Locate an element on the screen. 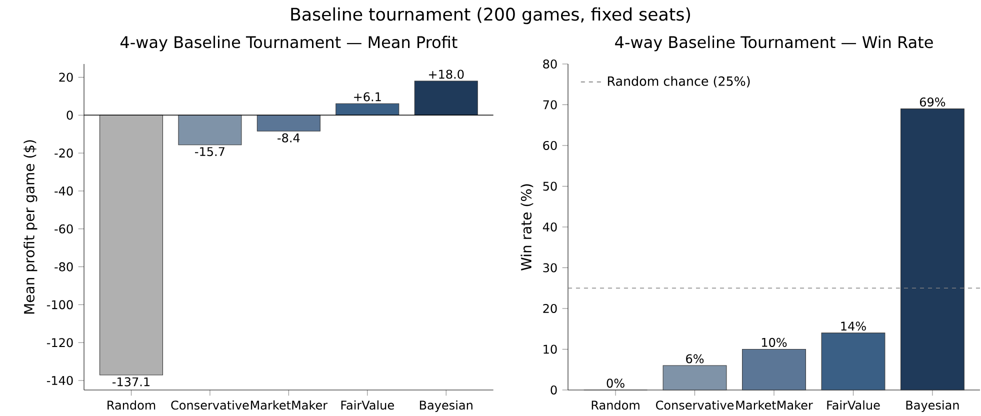 The image size is (981, 416). y-tick-label: 60 is located at coordinates (550, 145).